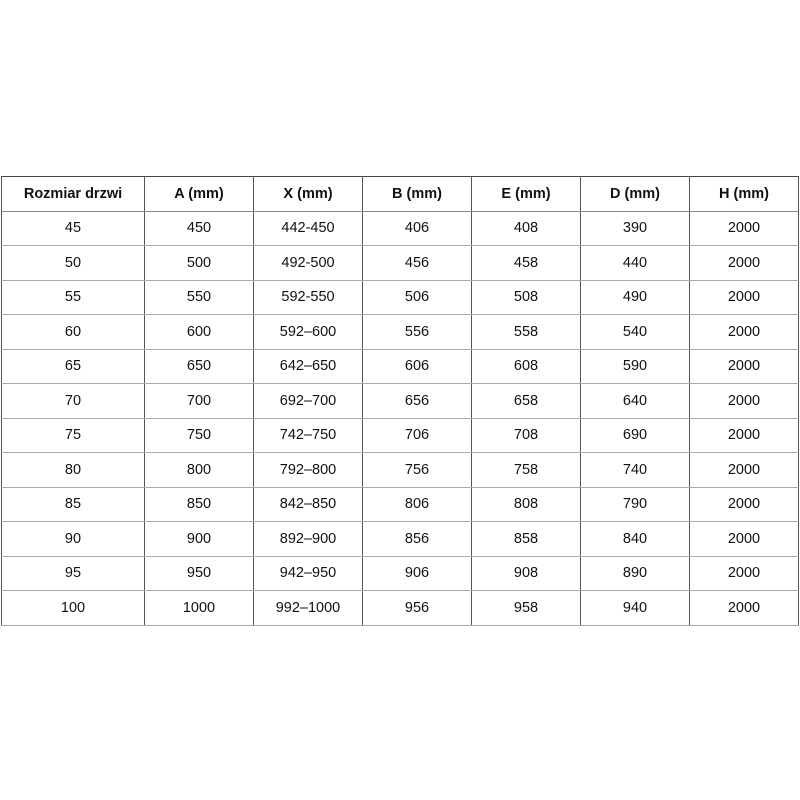 The width and height of the screenshot is (800, 800). What do you see at coordinates (199, 539) in the screenshot?
I see `table-cell: 900` at bounding box center [199, 539].